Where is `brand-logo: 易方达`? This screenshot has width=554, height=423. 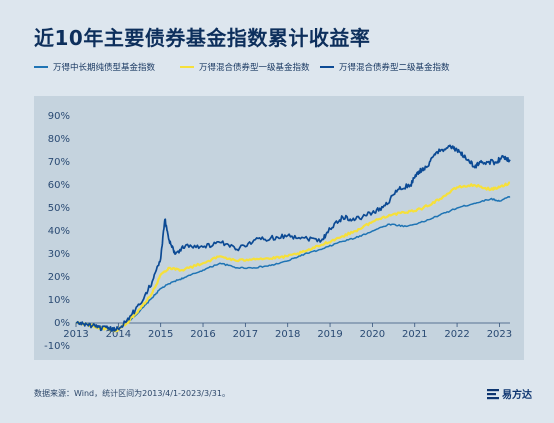 brand-logo: 易方达 is located at coordinates (509, 393).